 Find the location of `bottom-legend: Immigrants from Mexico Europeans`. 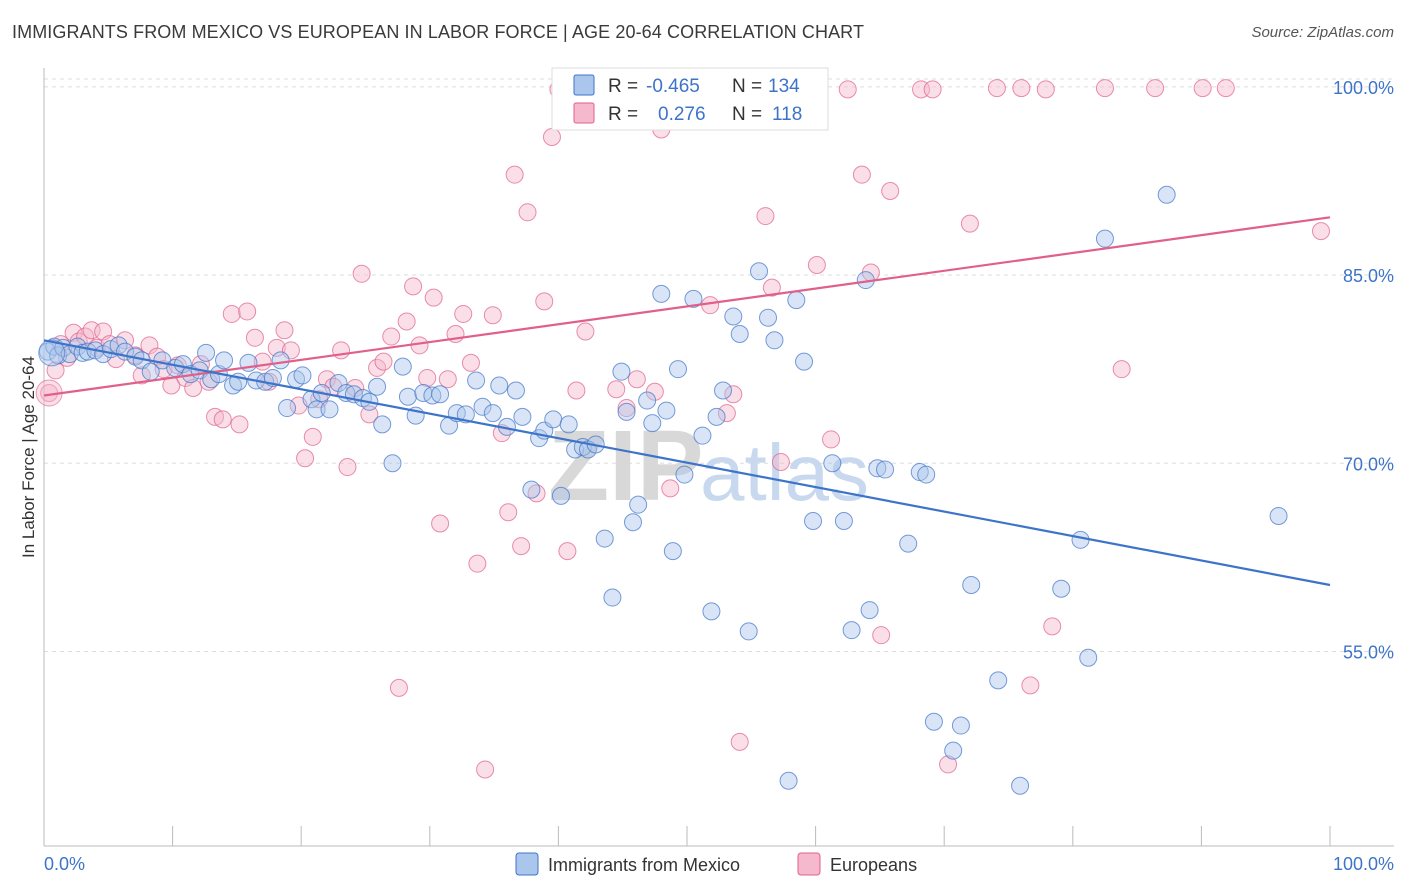

bottom-legend: Immigrants from Mexico Europeans is located at coordinates (716, 864).